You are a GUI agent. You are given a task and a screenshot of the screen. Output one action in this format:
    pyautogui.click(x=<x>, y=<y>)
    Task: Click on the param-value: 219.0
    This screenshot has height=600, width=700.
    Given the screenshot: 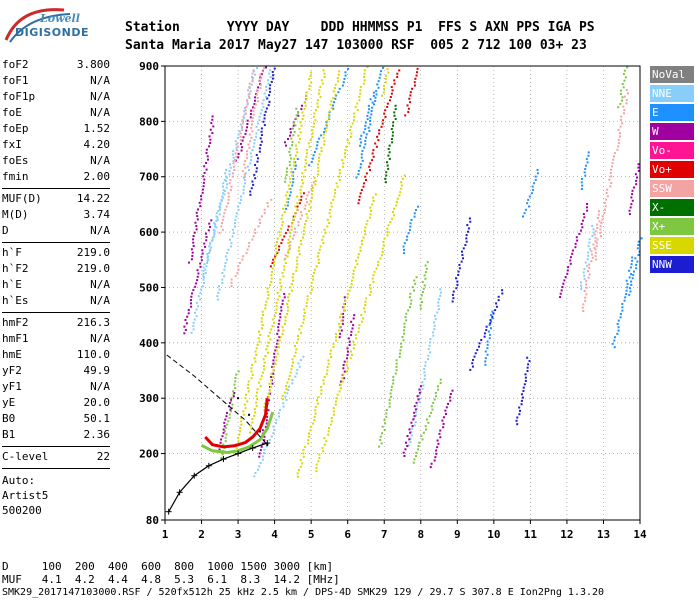 What is the action you would take?
    pyautogui.click(x=93, y=252)
    